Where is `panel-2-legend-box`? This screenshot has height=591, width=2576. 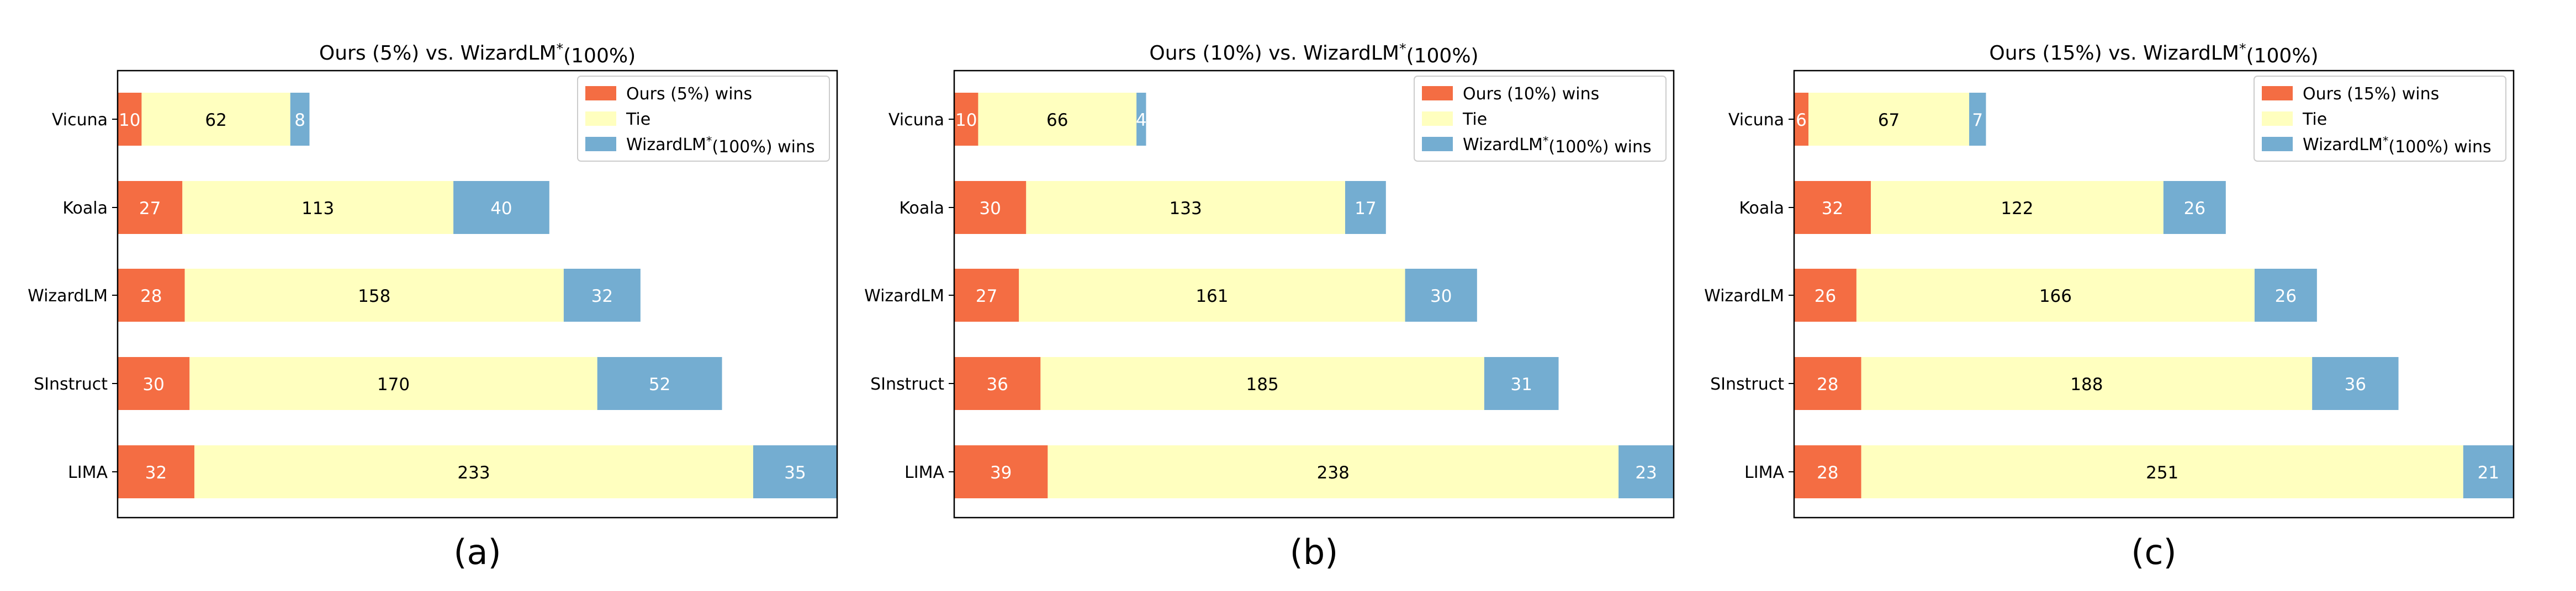 panel-2-legend-box is located at coordinates (1541, 119).